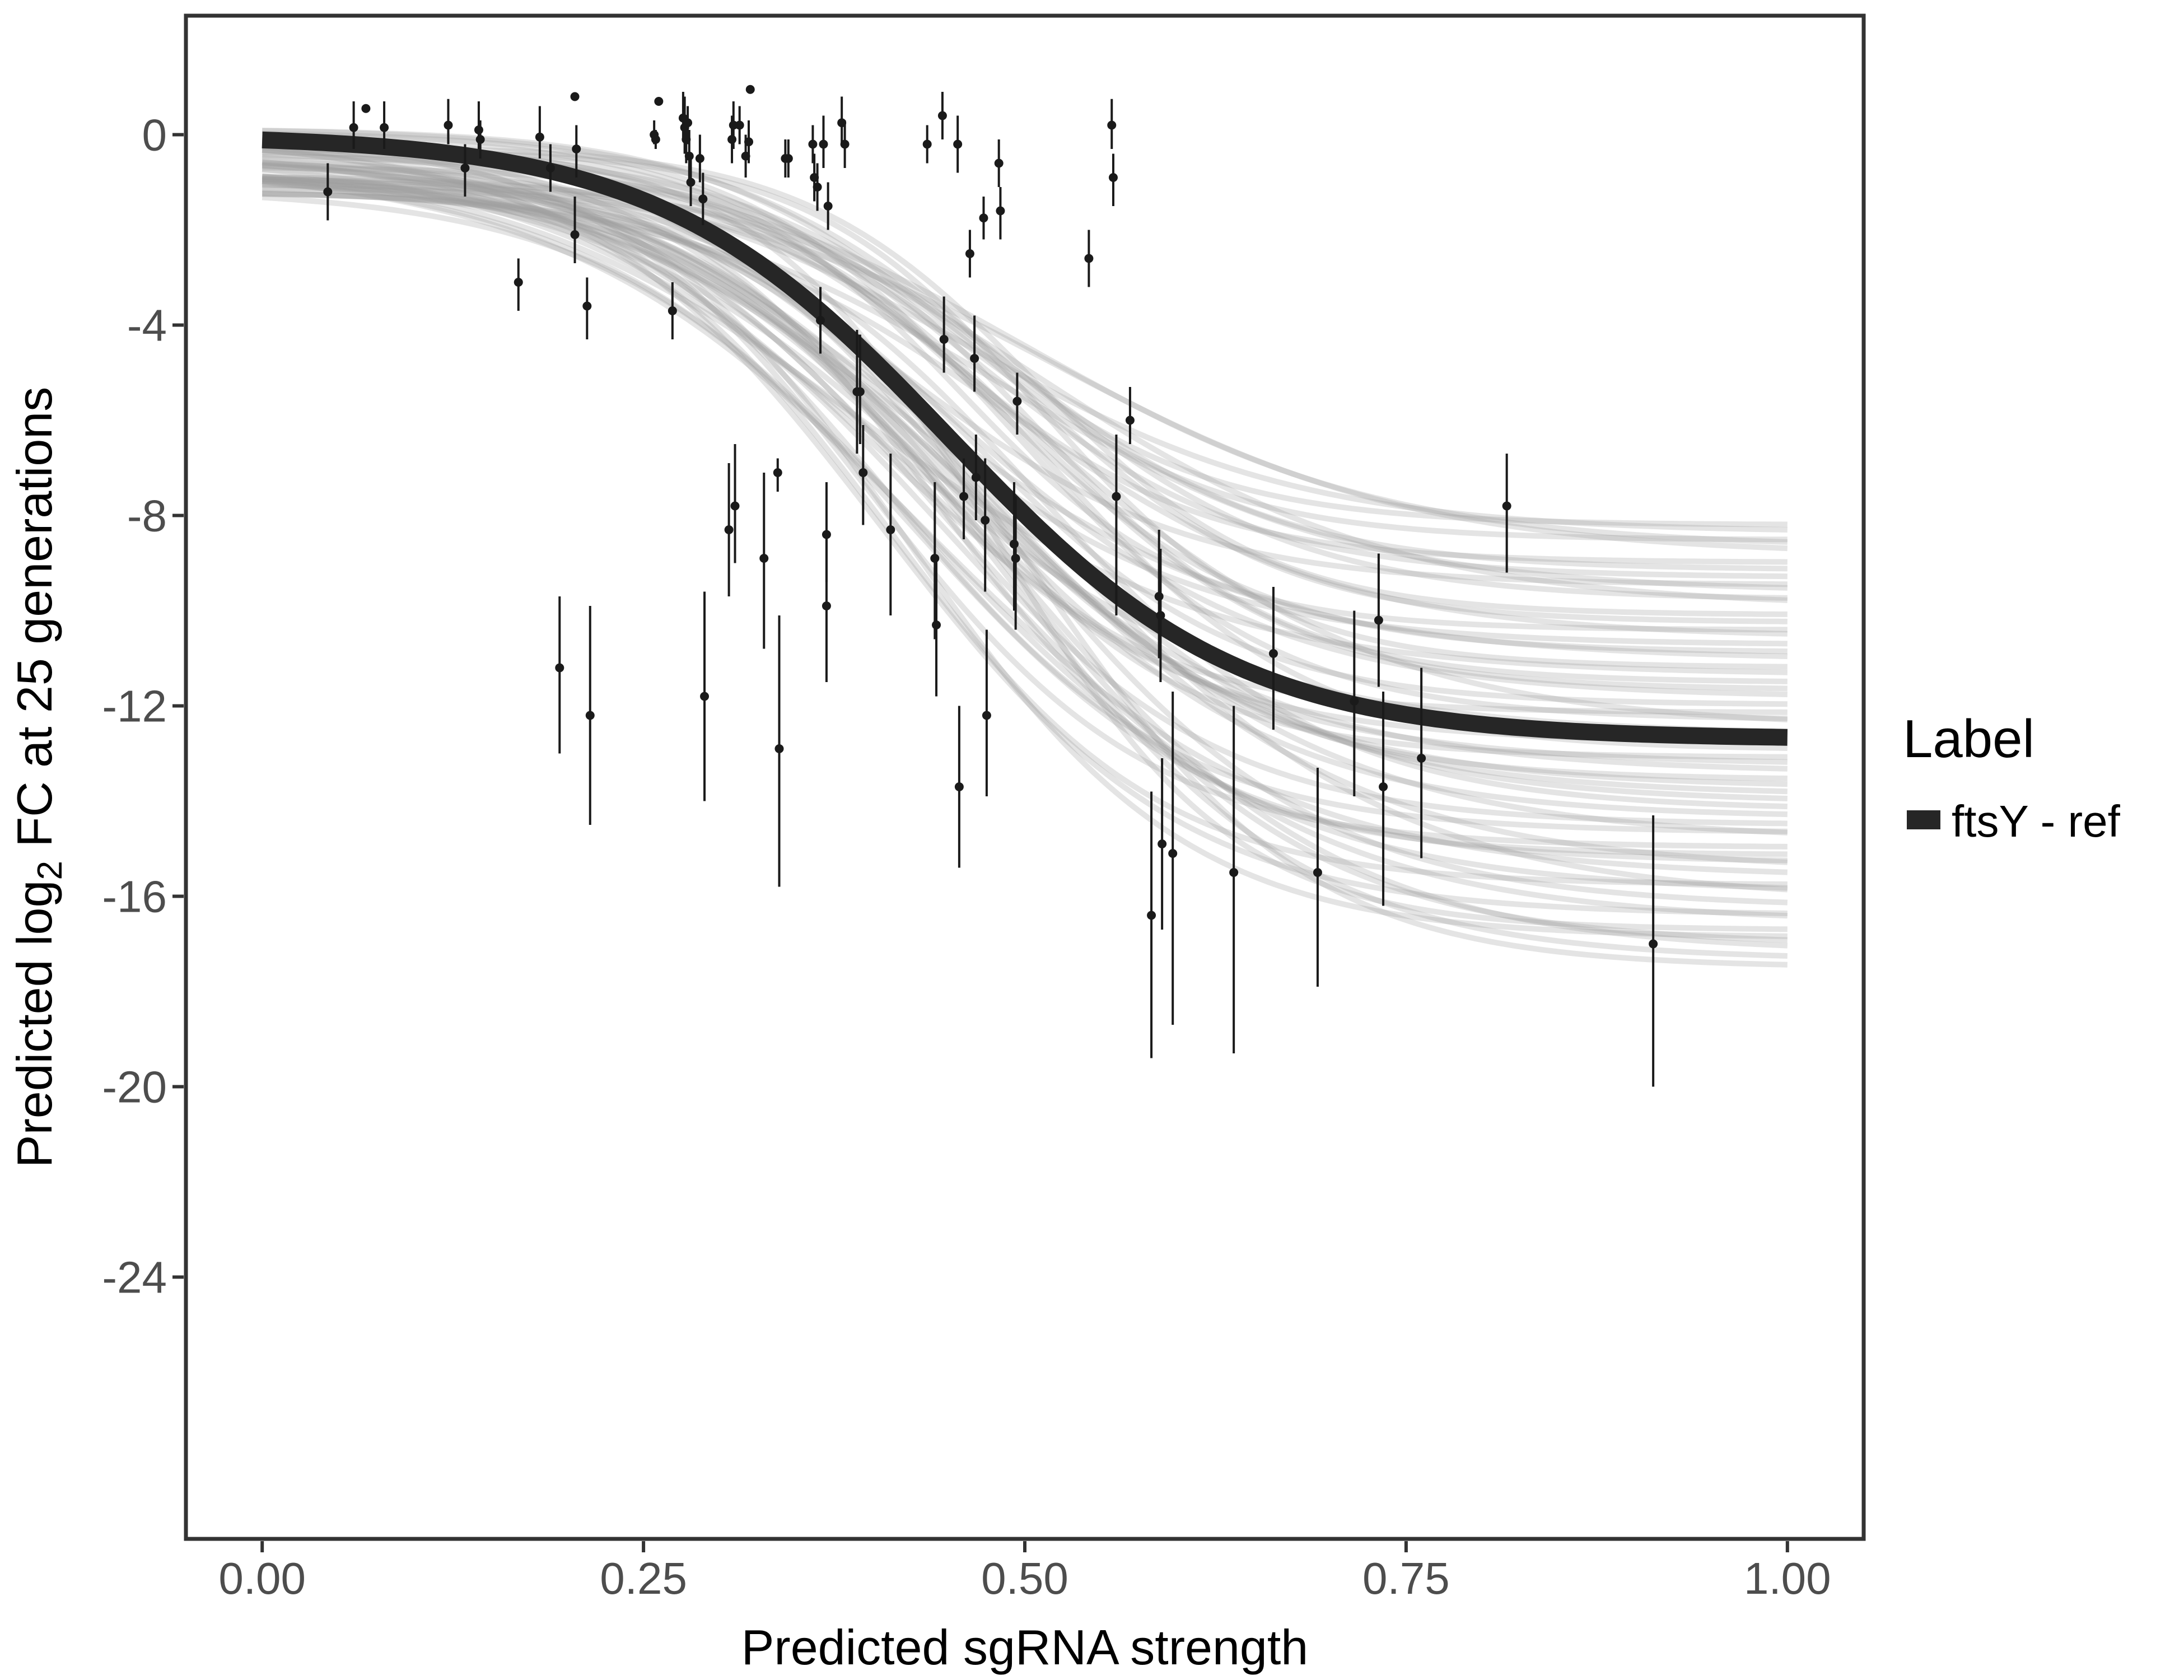  Describe the element at coordinates (135, 1087) in the screenshot. I see `y-tick-label: -20` at that location.